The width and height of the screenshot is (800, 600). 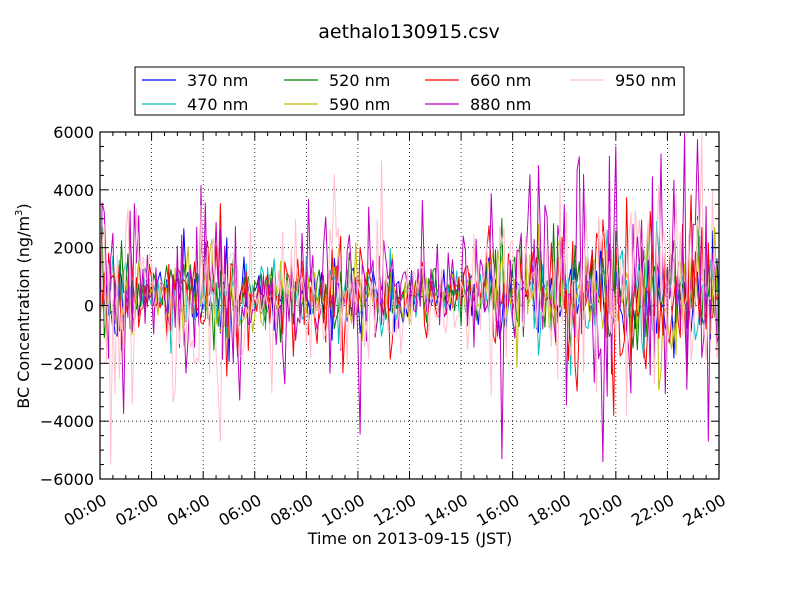 What do you see at coordinates (500, 80) in the screenshot?
I see `legend-label: 660 nm` at bounding box center [500, 80].